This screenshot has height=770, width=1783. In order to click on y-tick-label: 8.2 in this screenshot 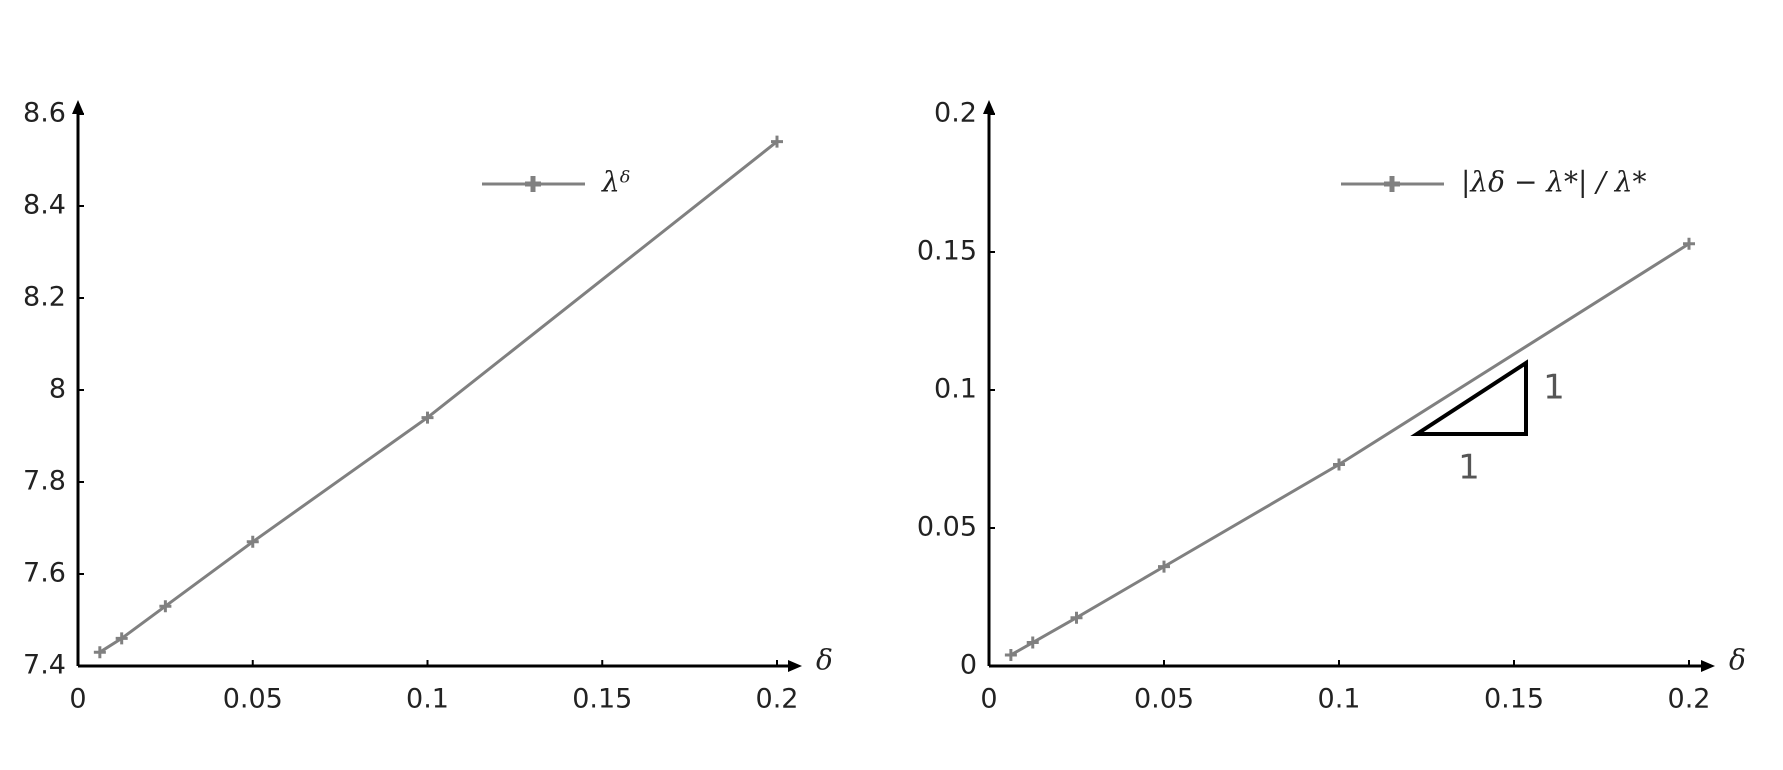, I will do `click(44, 297)`.